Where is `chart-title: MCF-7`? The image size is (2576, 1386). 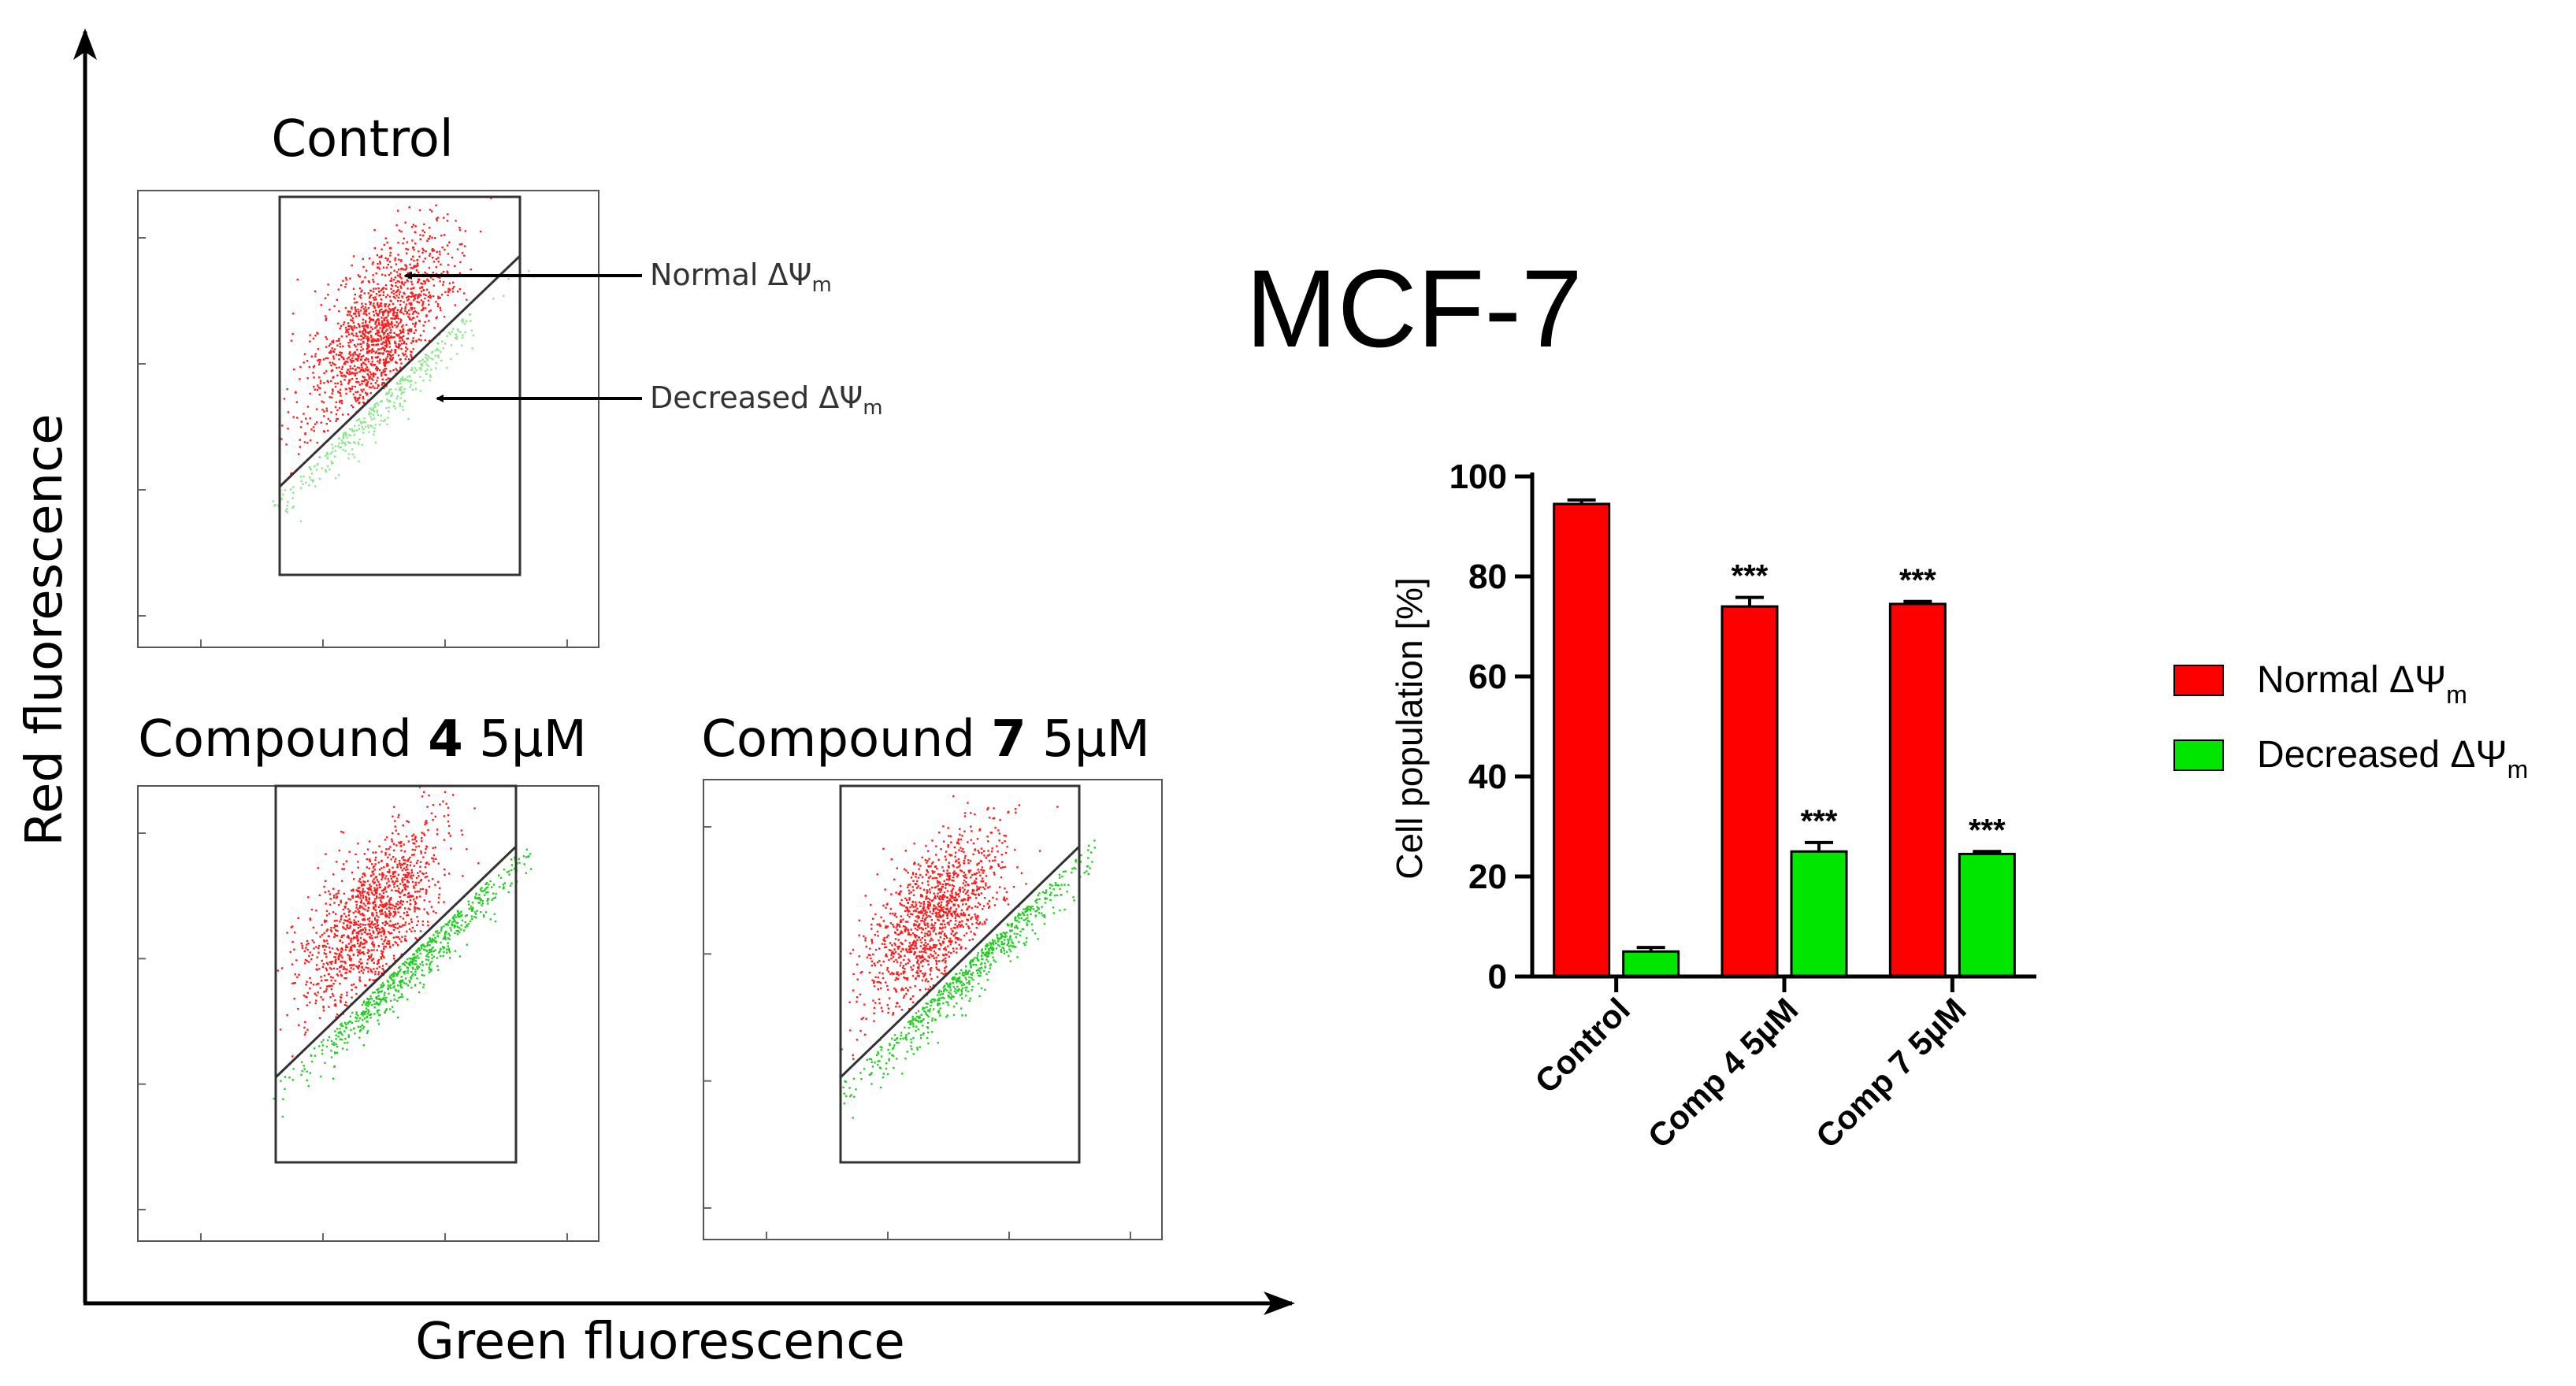 chart-title: MCF-7 is located at coordinates (1414, 308).